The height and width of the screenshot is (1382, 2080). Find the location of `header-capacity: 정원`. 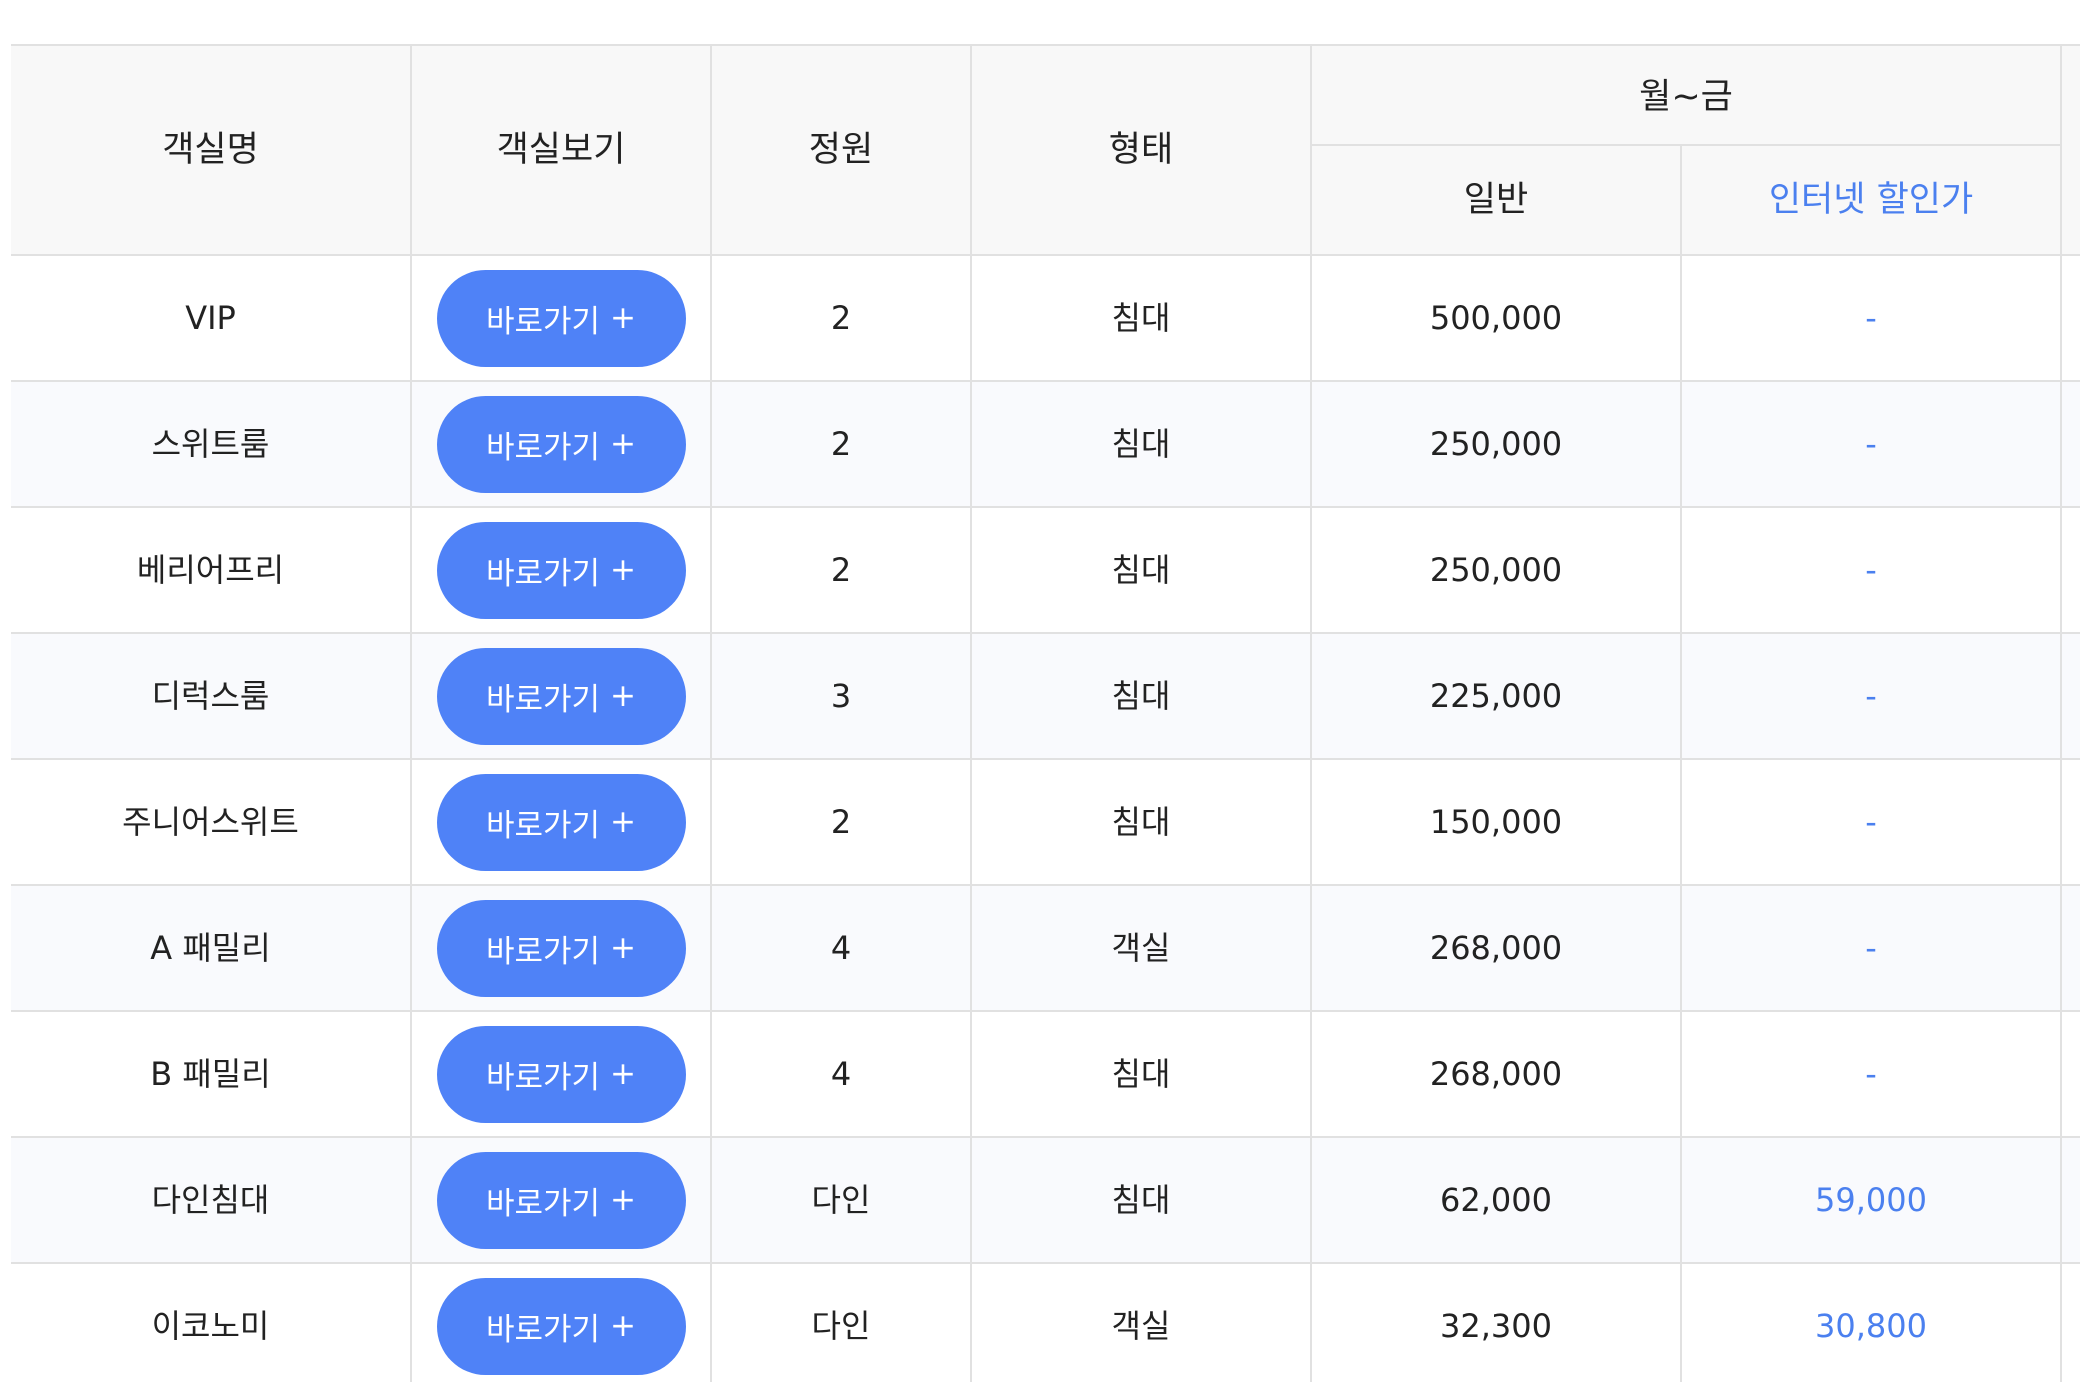

header-capacity: 정원 is located at coordinates (841, 150).